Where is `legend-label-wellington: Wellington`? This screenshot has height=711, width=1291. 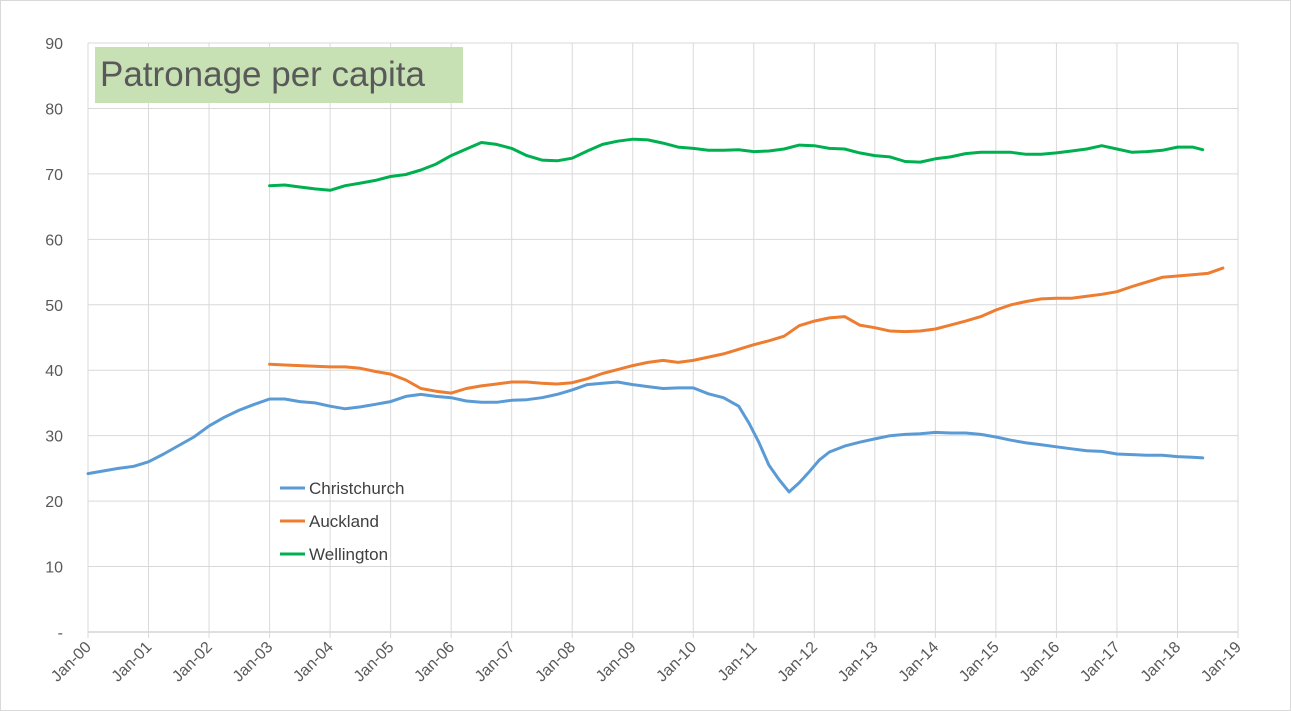 legend-label-wellington: Wellington is located at coordinates (348, 554).